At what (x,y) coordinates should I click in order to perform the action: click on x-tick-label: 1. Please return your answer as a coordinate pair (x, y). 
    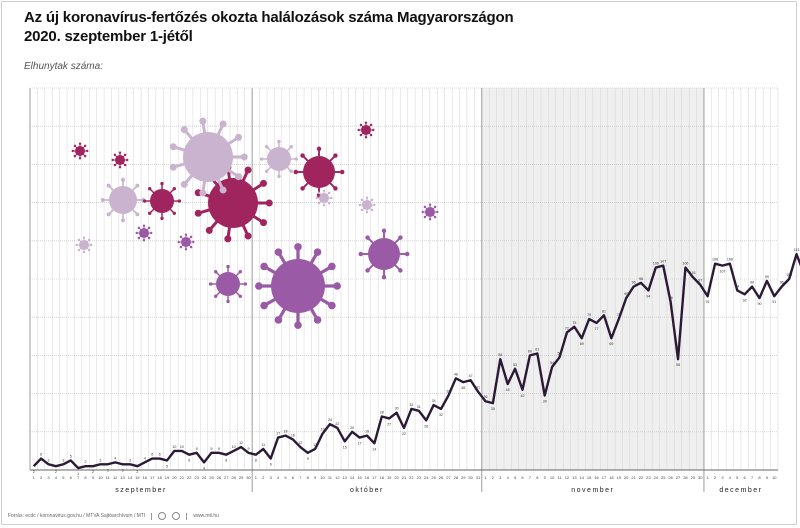
    Looking at the image, I should click on (256, 477).